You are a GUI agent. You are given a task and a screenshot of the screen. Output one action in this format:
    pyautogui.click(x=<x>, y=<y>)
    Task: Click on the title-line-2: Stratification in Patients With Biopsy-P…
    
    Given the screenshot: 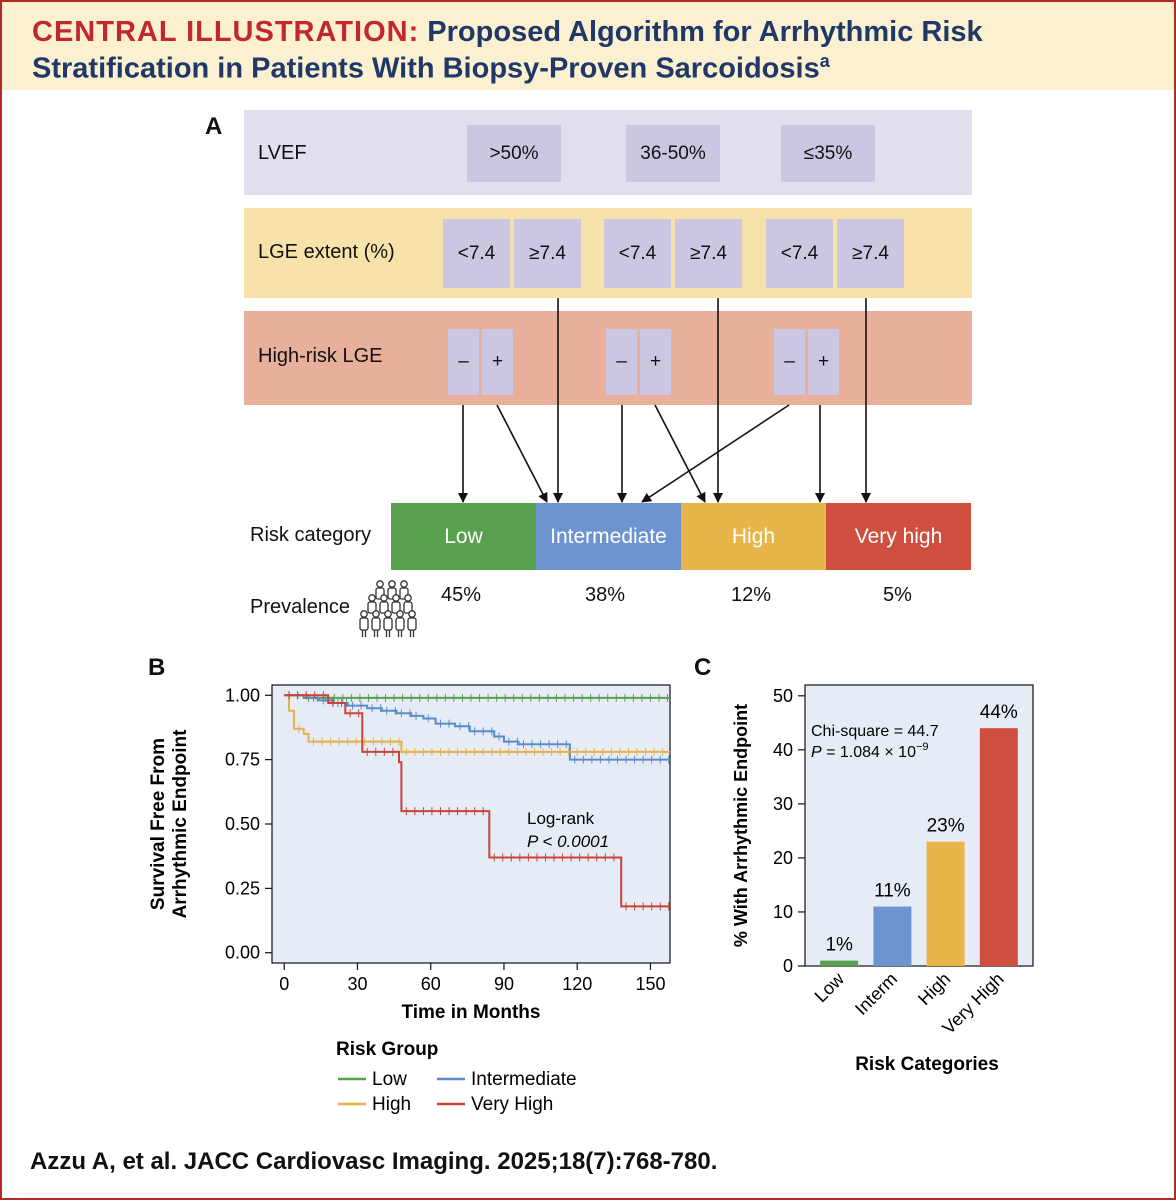 What is the action you would take?
    pyautogui.click(x=431, y=68)
    